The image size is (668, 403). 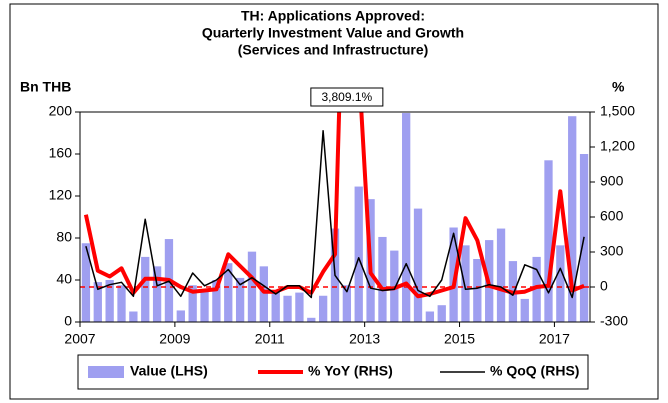 What do you see at coordinates (68, 321) in the screenshot?
I see `y-tick-label: 0` at bounding box center [68, 321].